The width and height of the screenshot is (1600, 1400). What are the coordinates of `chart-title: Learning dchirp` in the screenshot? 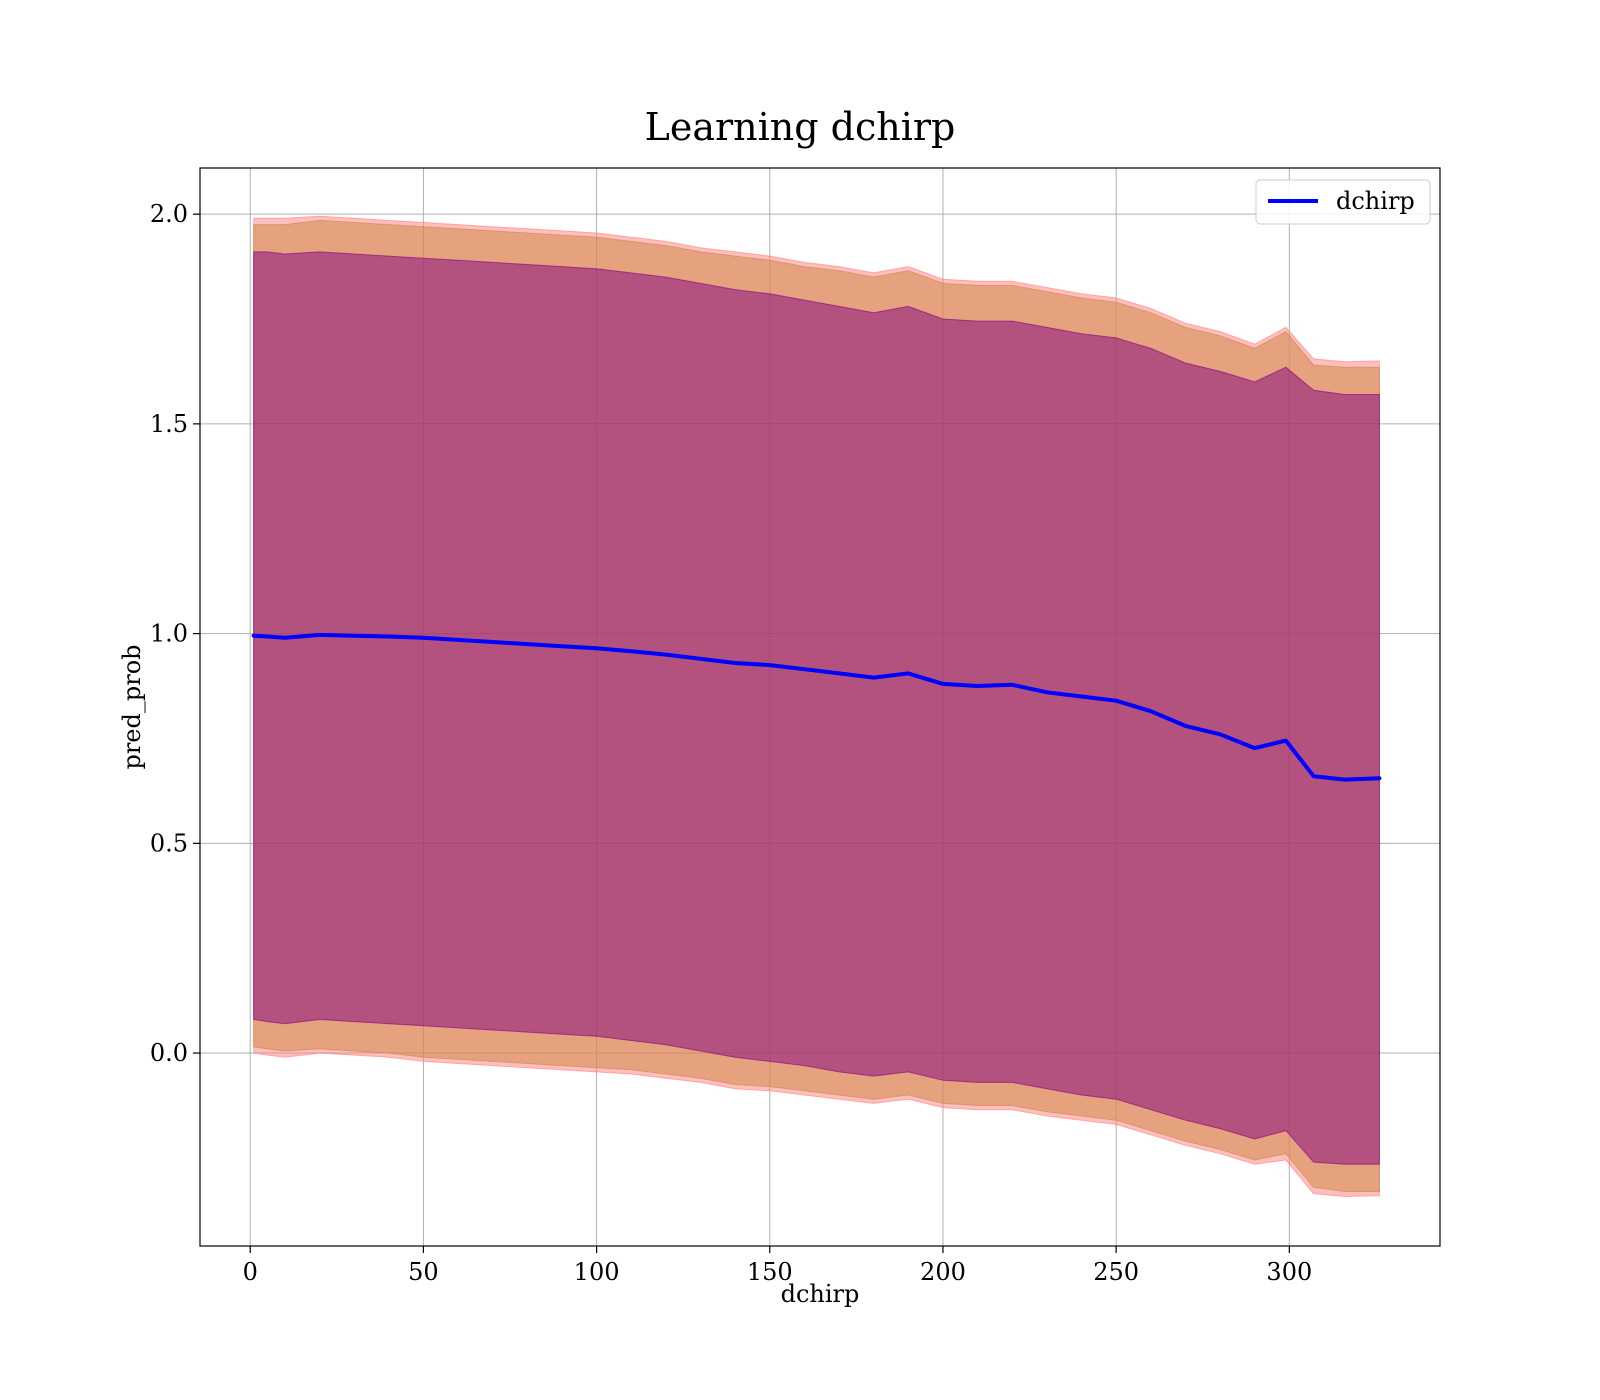 It's located at (800, 127).